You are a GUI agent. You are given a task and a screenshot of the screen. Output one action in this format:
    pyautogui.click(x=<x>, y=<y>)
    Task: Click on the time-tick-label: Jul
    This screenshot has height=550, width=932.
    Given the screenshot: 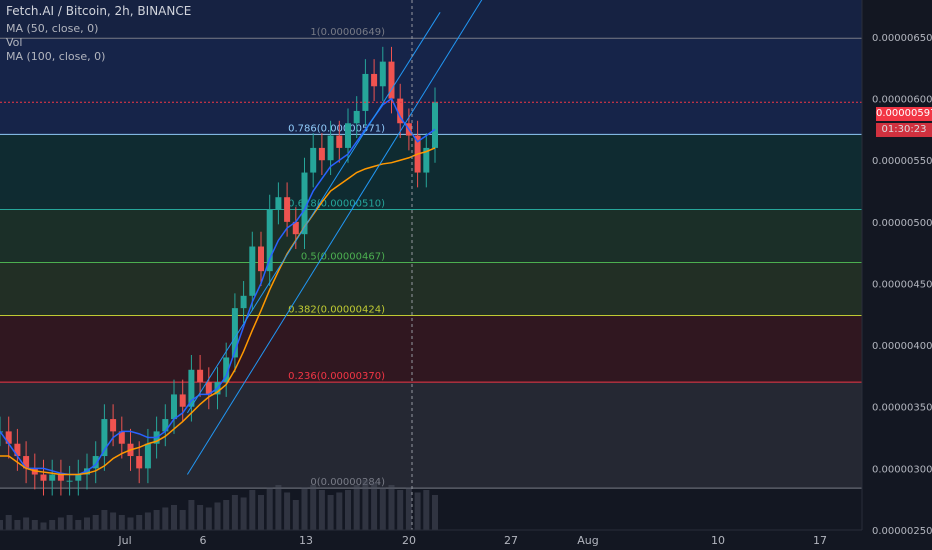 What is the action you would take?
    pyautogui.click(x=124, y=540)
    